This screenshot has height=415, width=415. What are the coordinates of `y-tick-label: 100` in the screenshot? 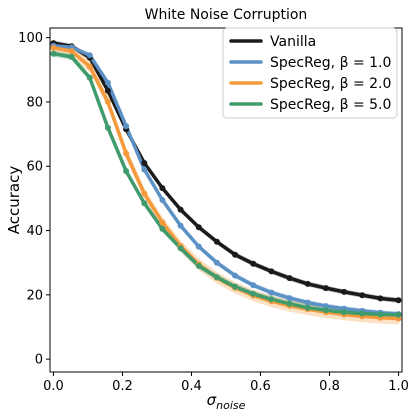 It's located at (30, 38).